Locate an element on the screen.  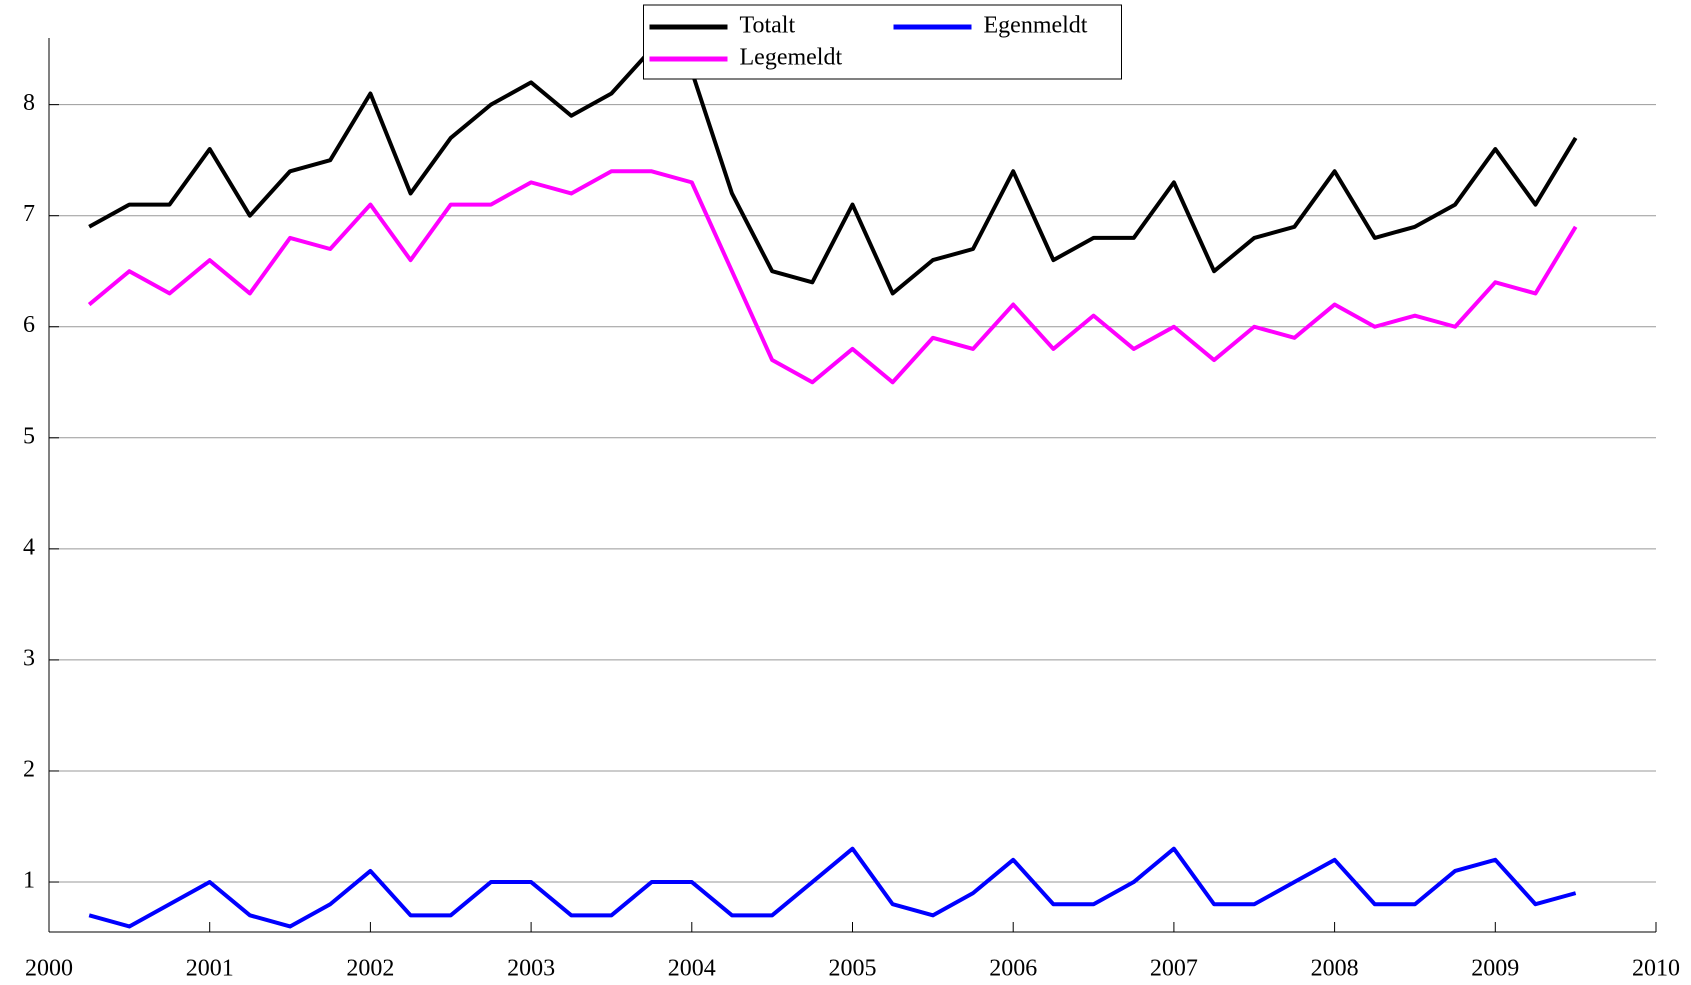
x-tick-label: 2010 is located at coordinates (1656, 969).